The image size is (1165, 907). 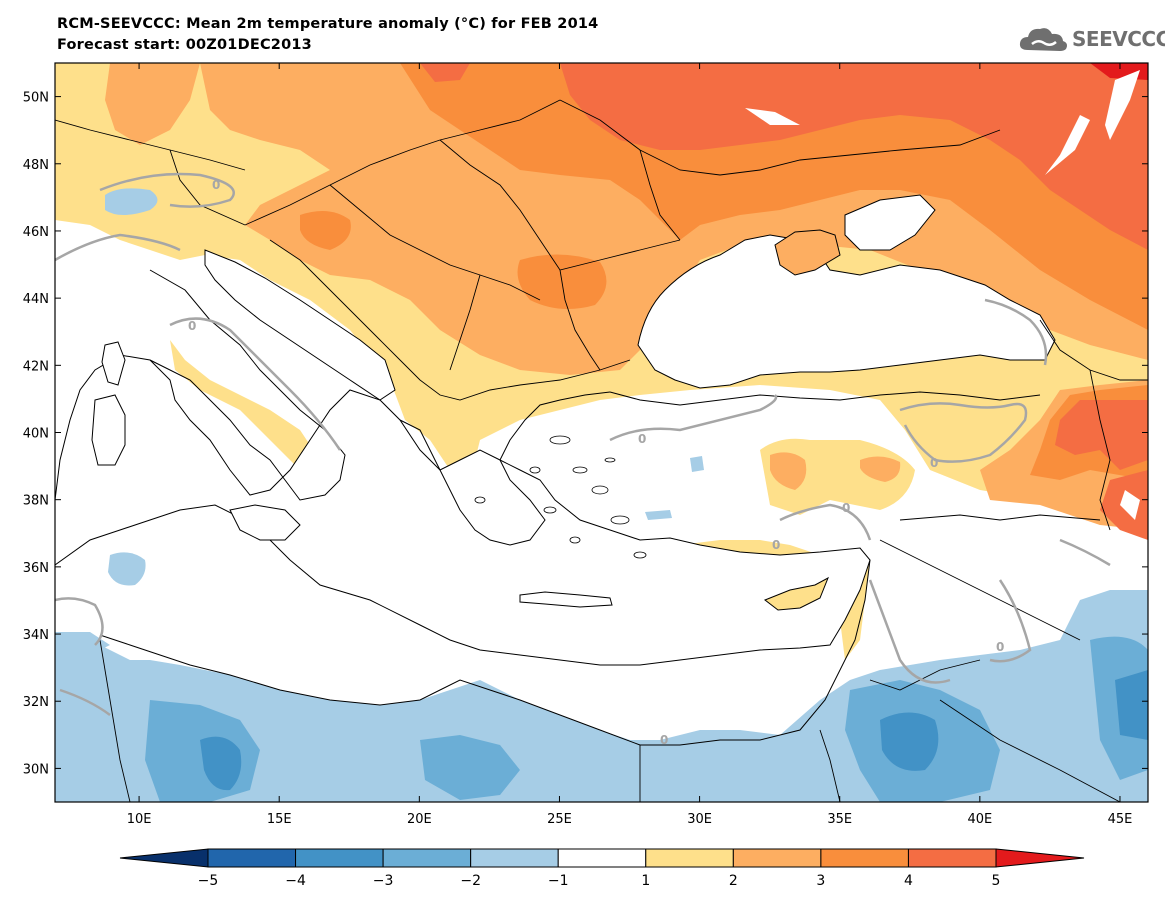 I want to click on colorbar-label: −3, so click(x=383, y=881).